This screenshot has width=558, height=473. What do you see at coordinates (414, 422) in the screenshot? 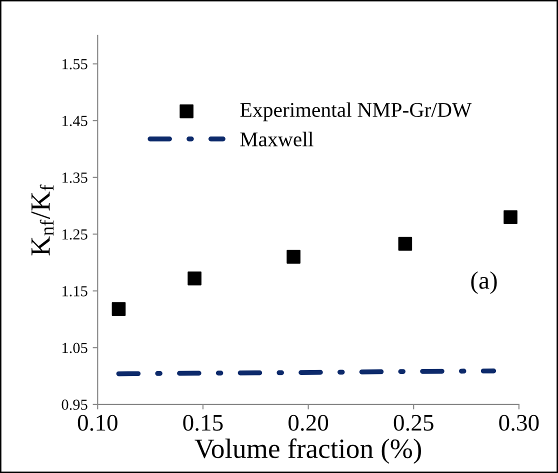
I see `x-tick-label: 0.25` at bounding box center [414, 422].